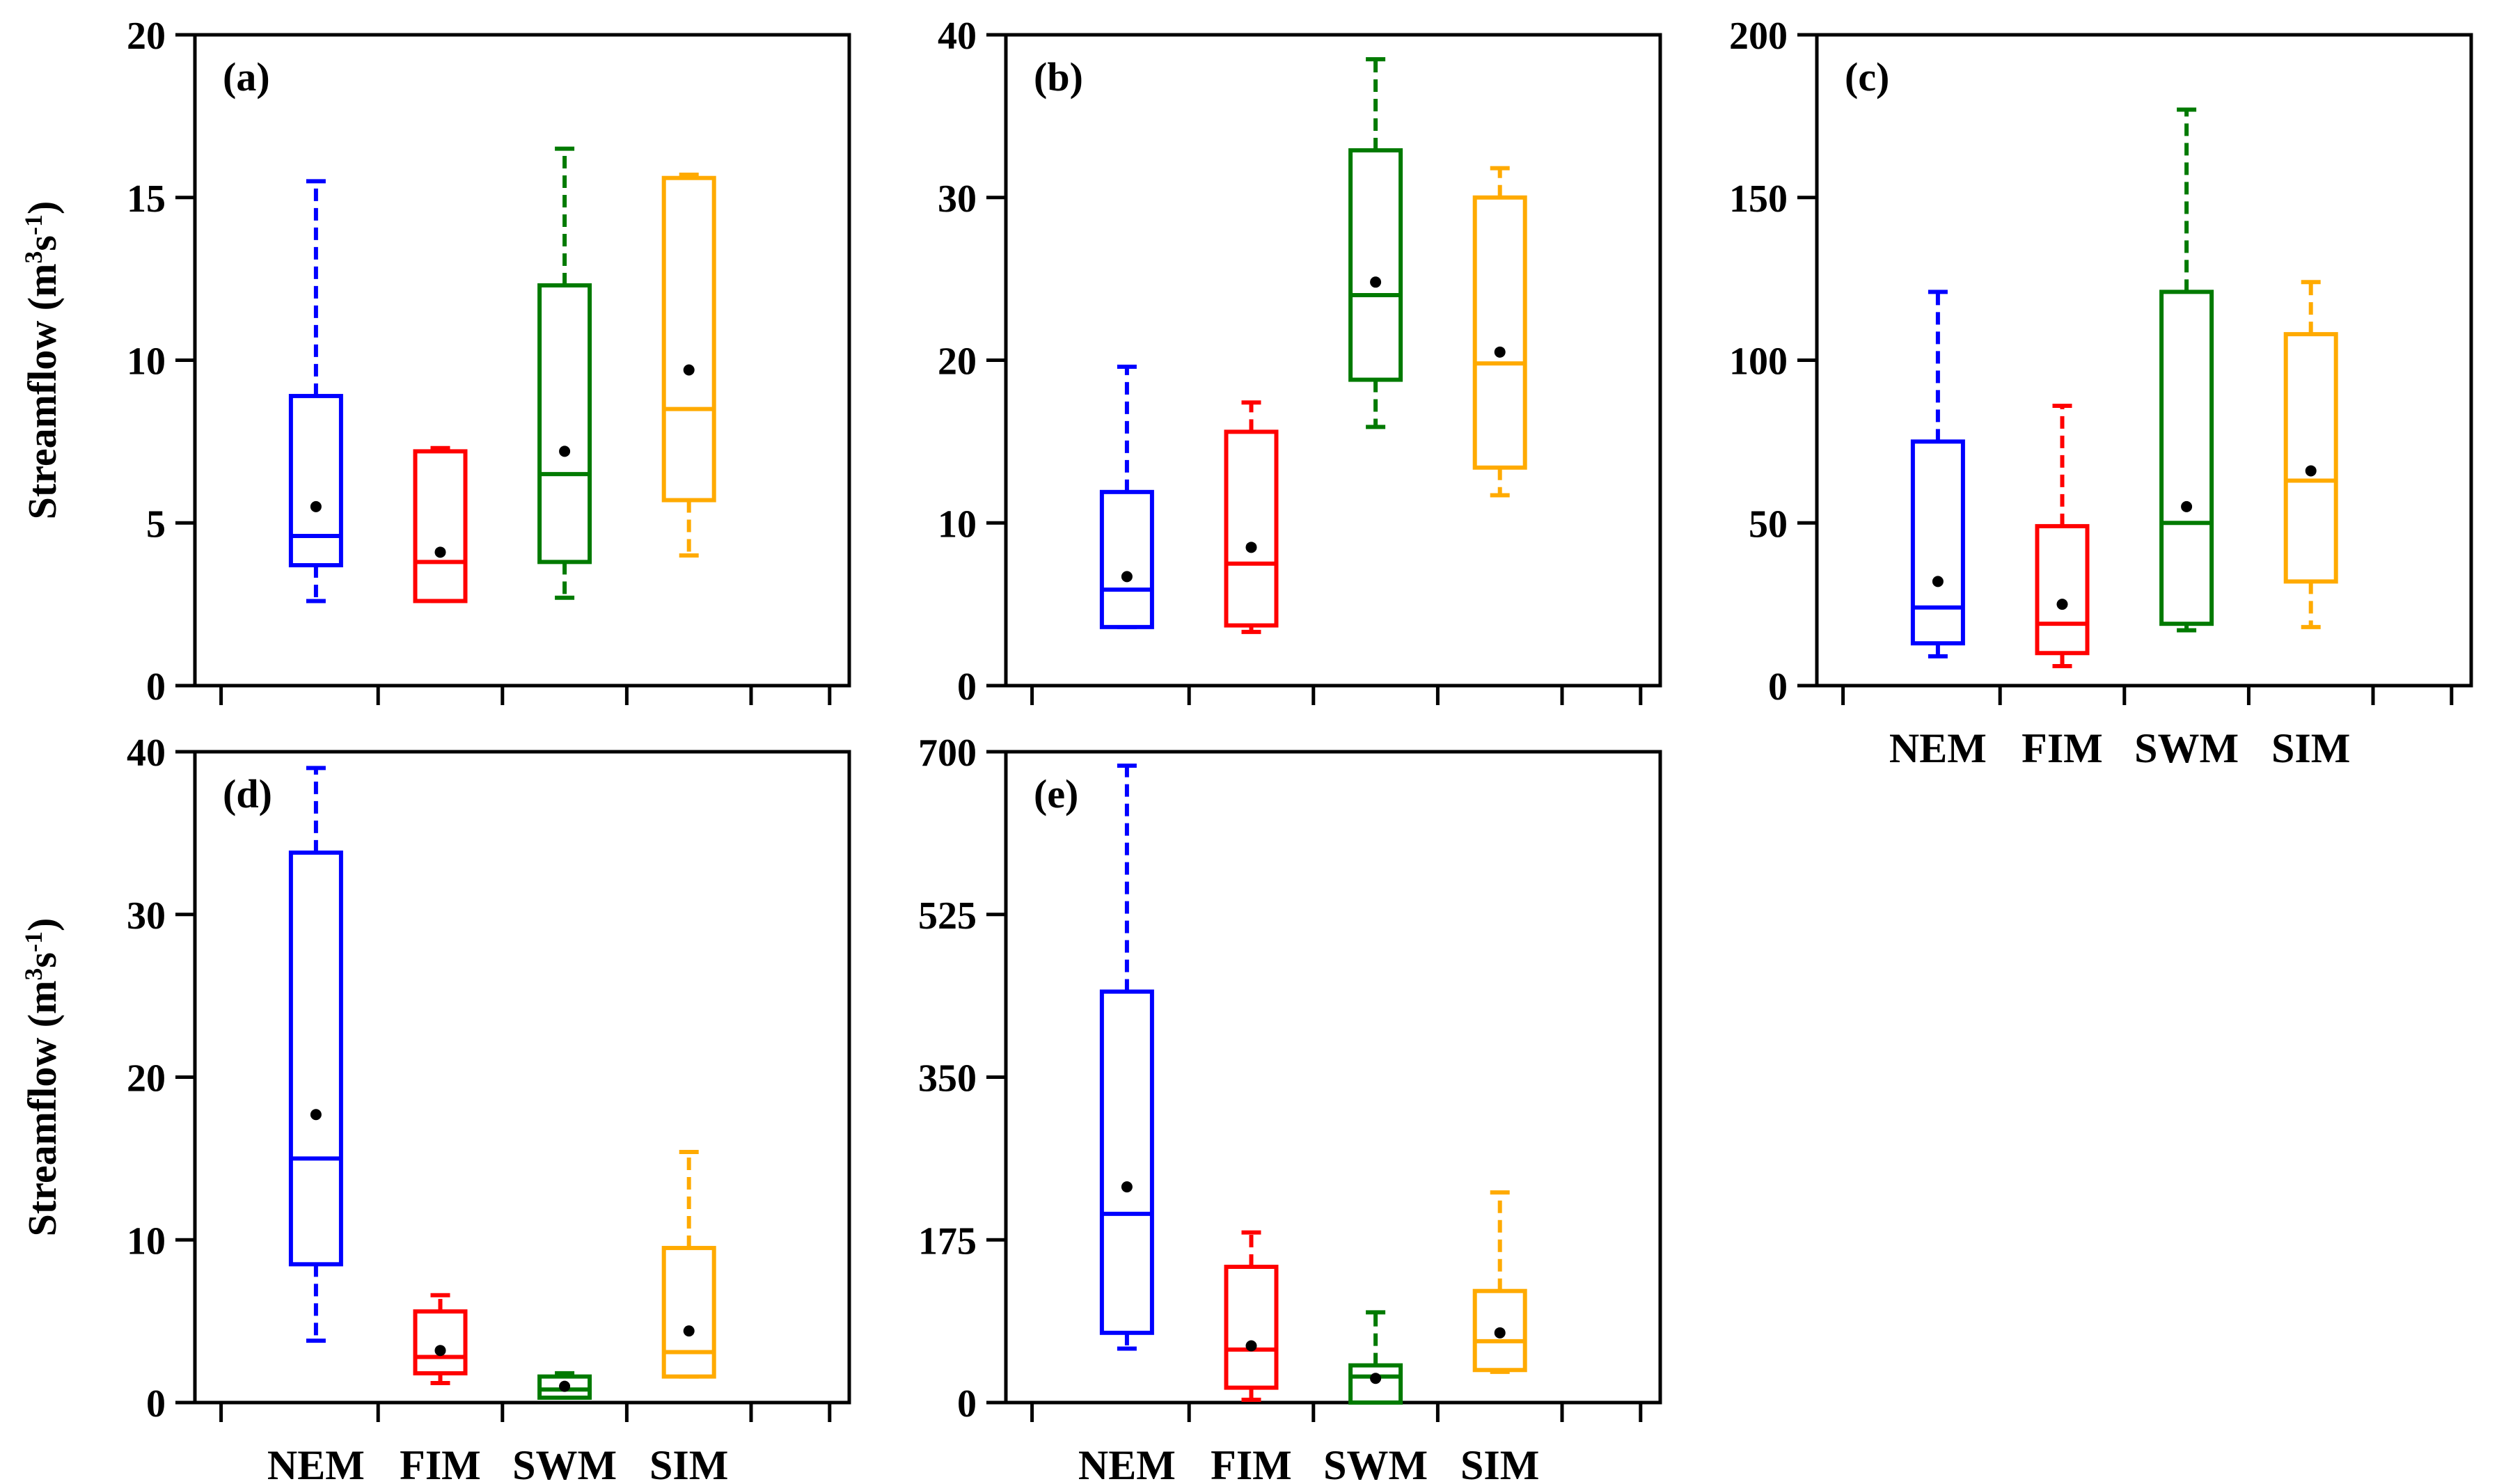 The width and height of the screenshot is (2506, 1484). I want to click on y-tick-label: 200, so click(1759, 36).